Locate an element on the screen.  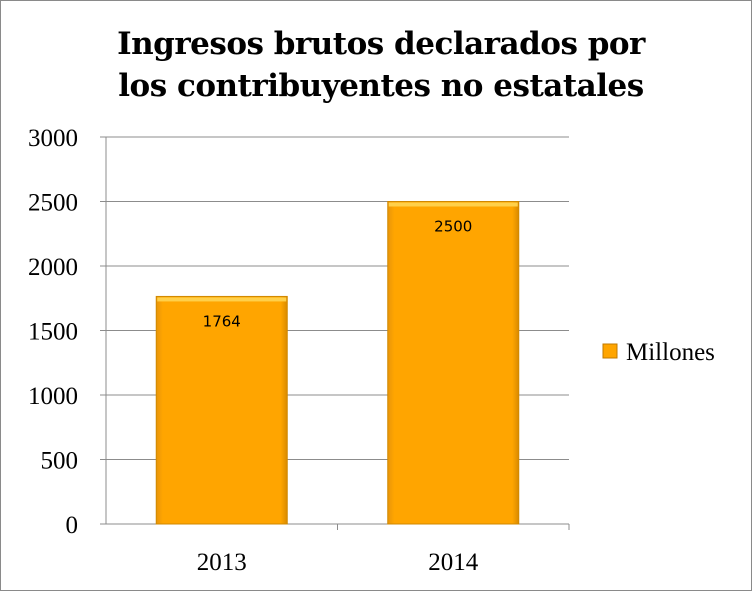
legend-label: Millones is located at coordinates (670, 352).